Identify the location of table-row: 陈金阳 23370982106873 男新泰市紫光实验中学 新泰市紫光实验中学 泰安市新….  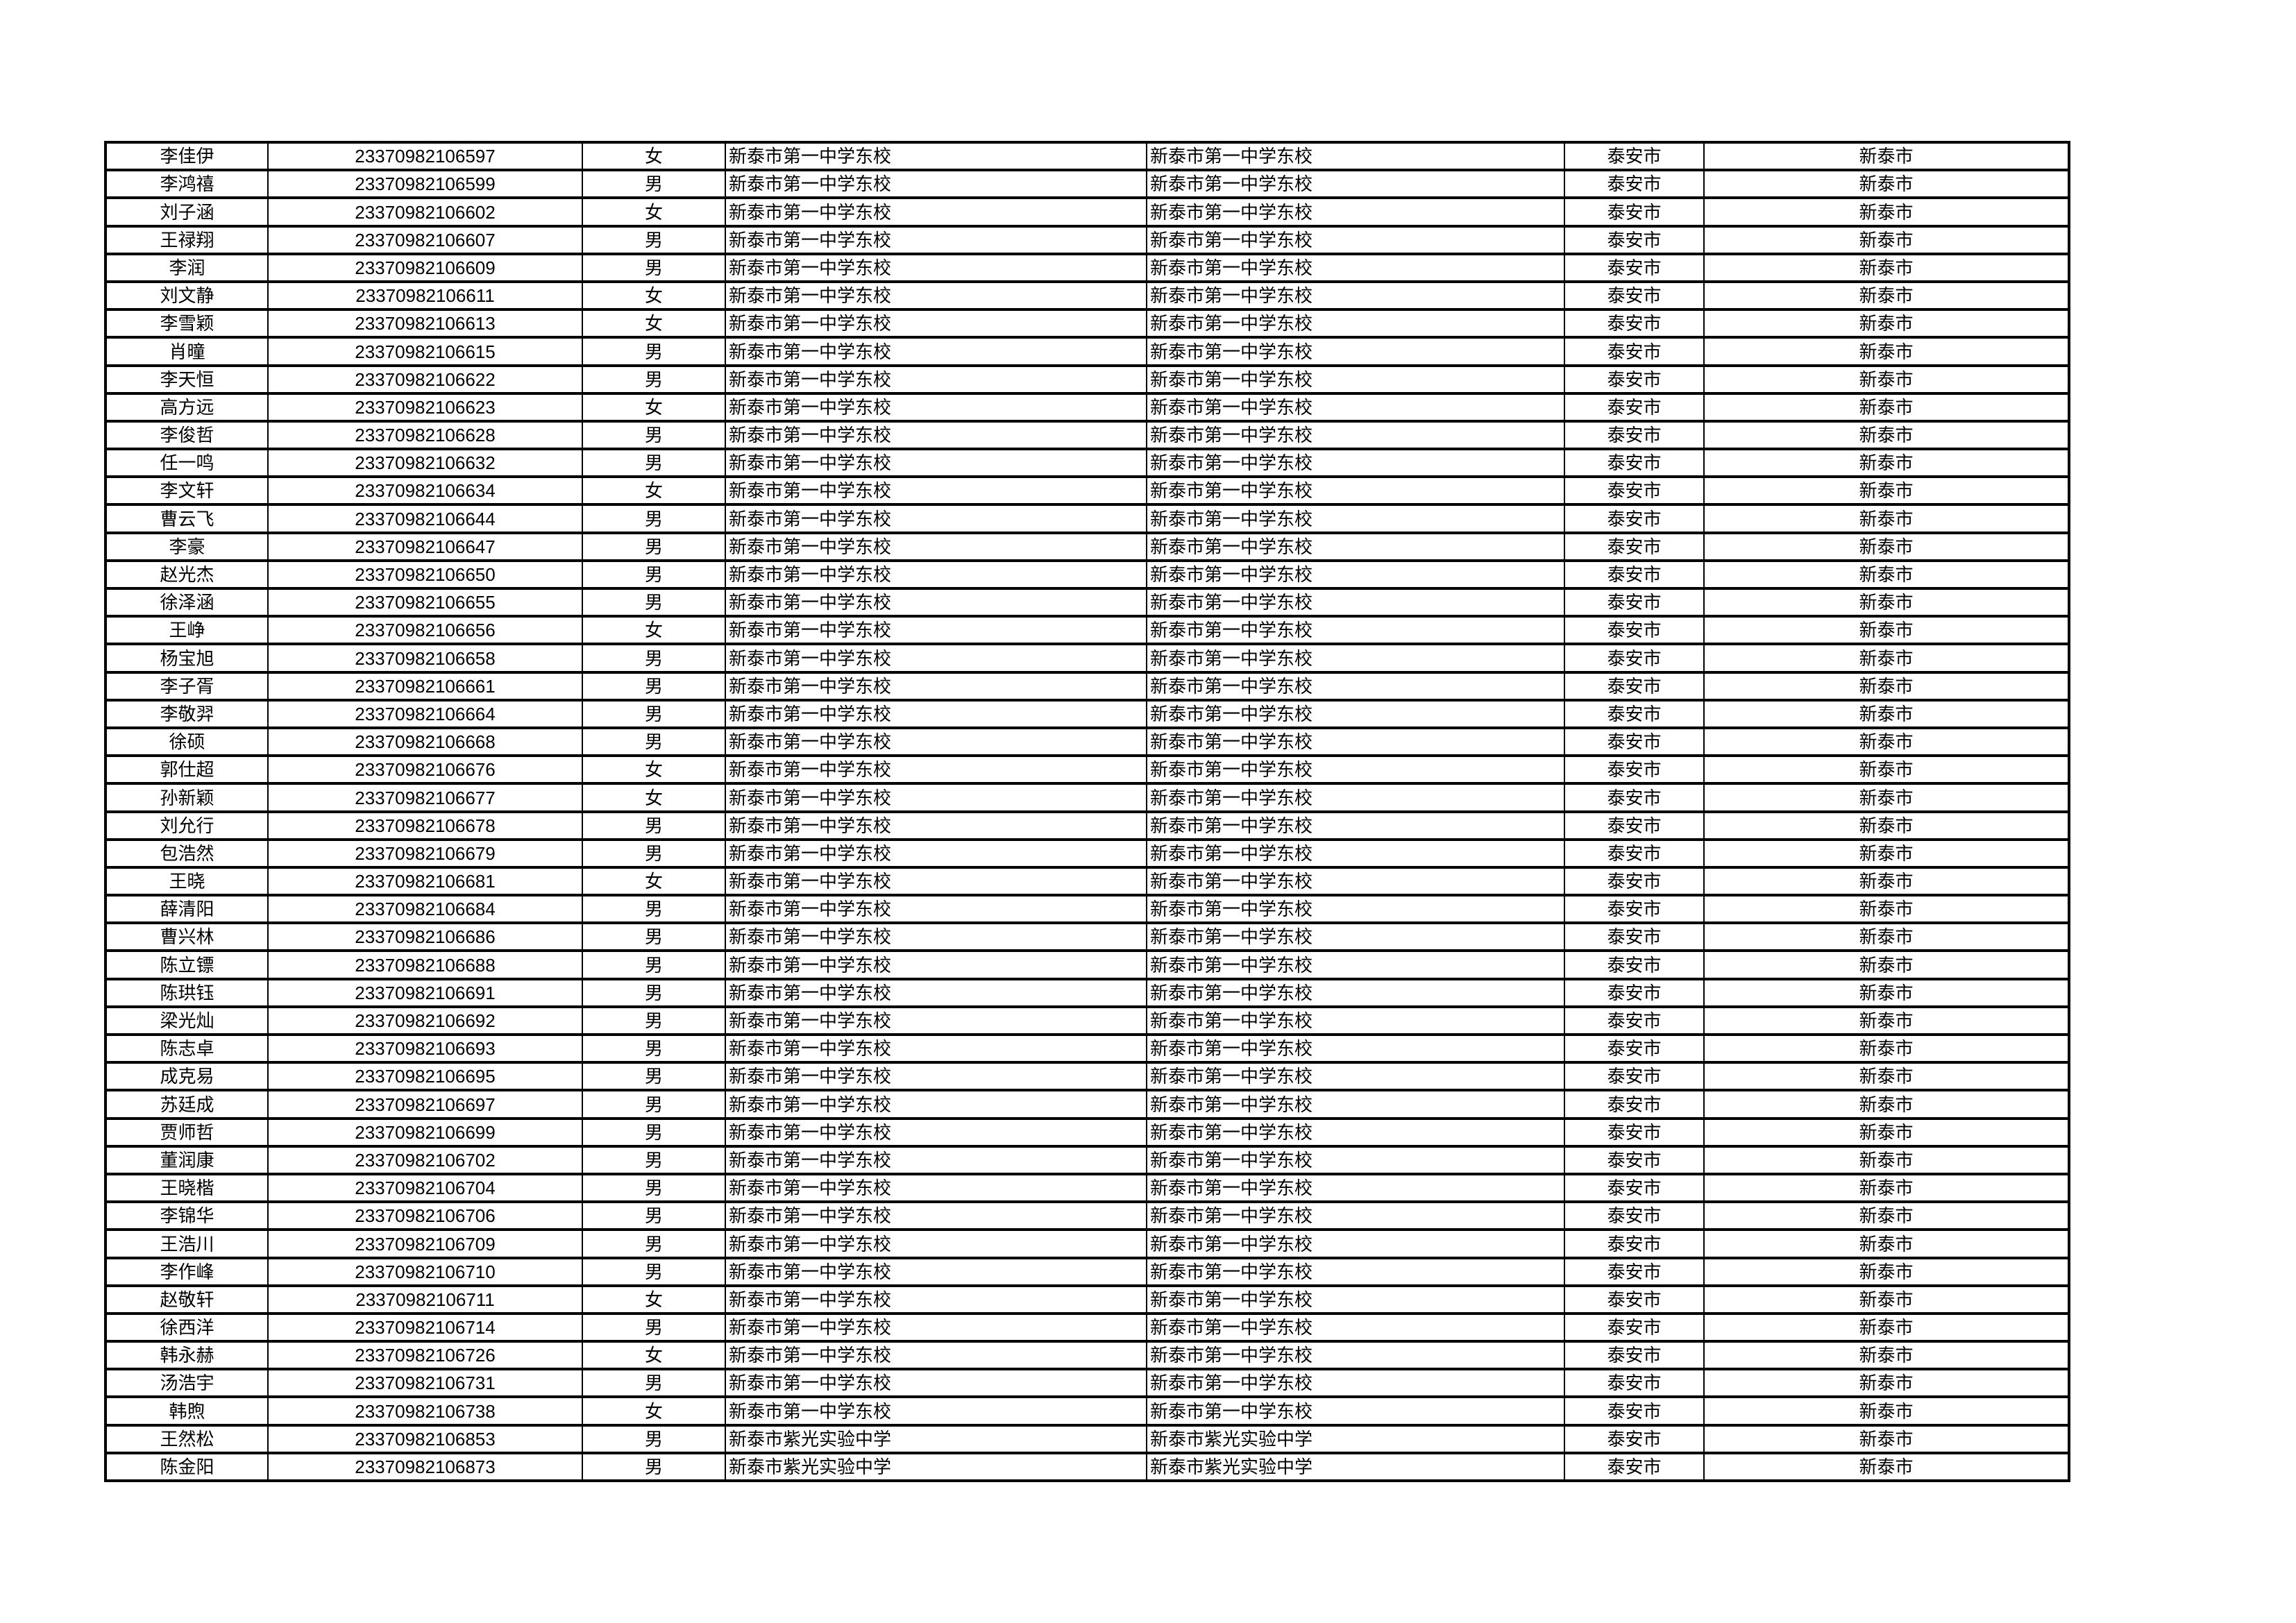
(1087, 1467).